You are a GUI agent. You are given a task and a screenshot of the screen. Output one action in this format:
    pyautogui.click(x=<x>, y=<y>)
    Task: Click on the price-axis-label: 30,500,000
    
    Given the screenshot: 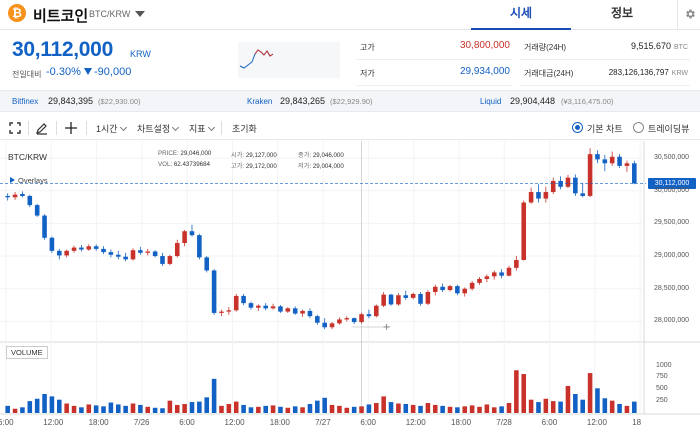 What is the action you would take?
    pyautogui.click(x=672, y=158)
    